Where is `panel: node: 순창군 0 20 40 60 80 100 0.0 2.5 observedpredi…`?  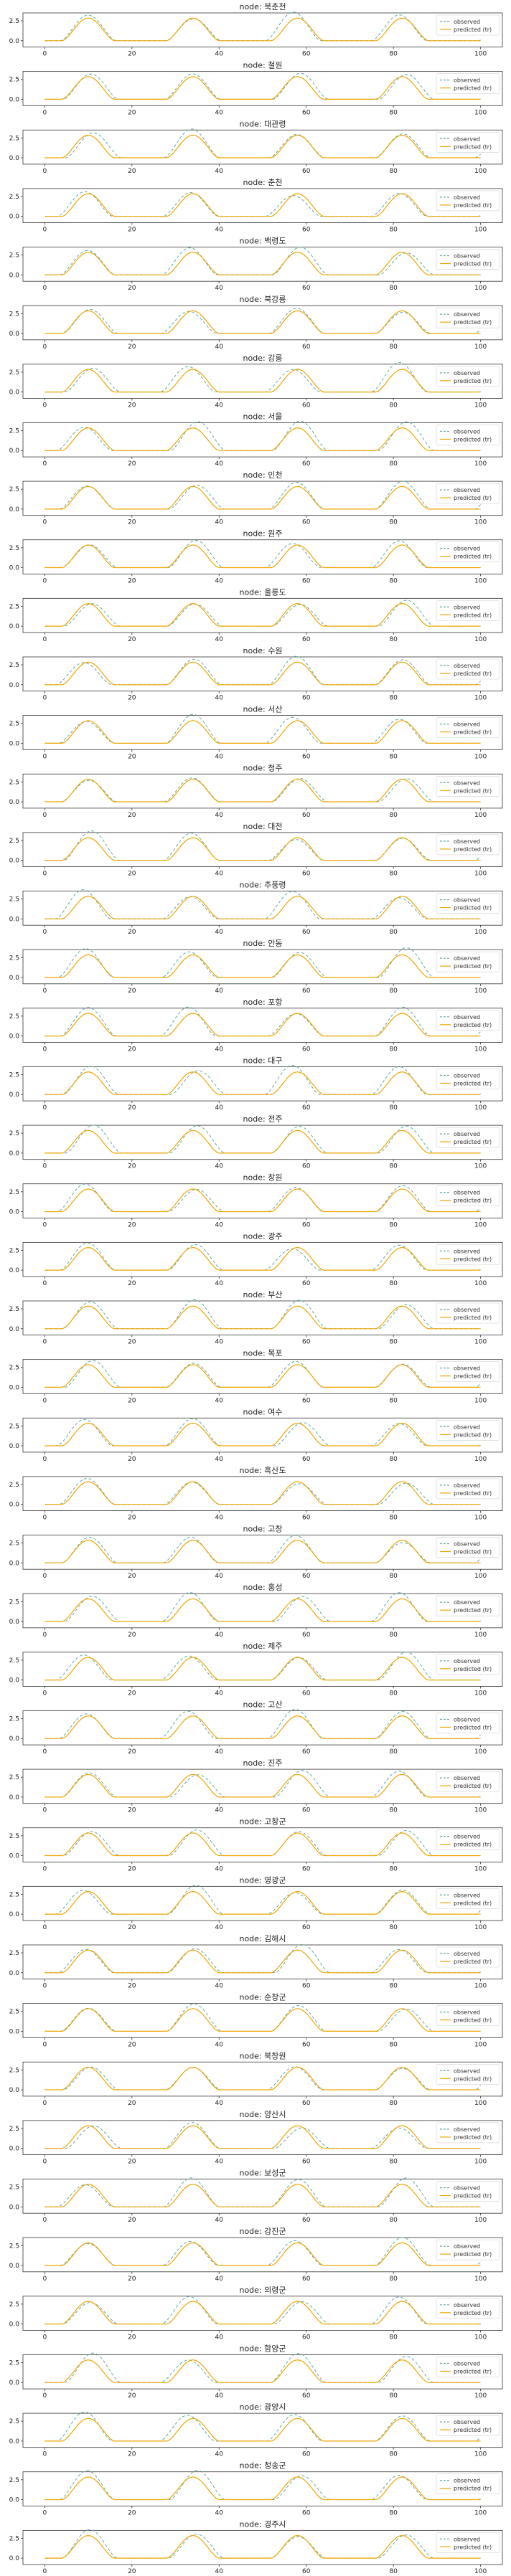
panel: node: 순창군 0 20 40 60 80 100 0.0 2.5 observedpredi… is located at coordinates (256, 2020).